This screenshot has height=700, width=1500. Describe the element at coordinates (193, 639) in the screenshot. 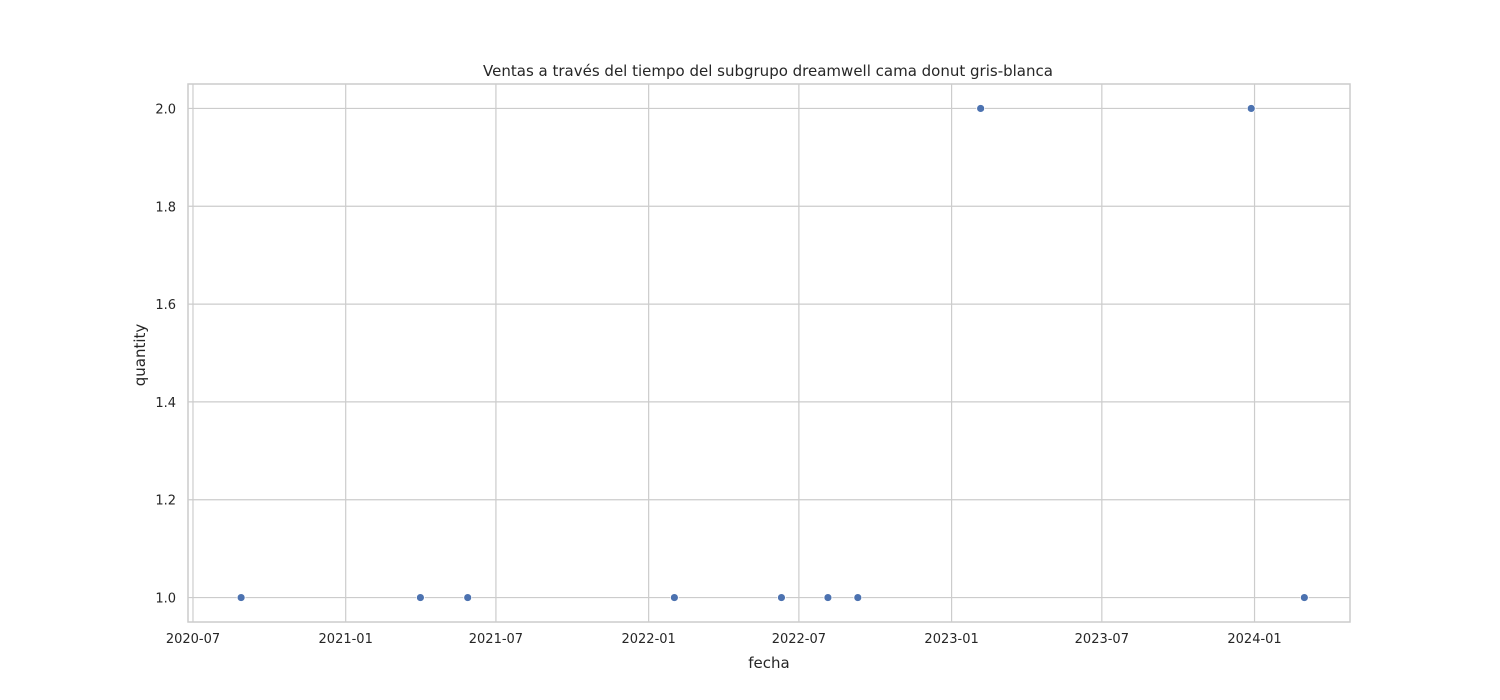

I see `x-tick-label: 2020-07` at that location.